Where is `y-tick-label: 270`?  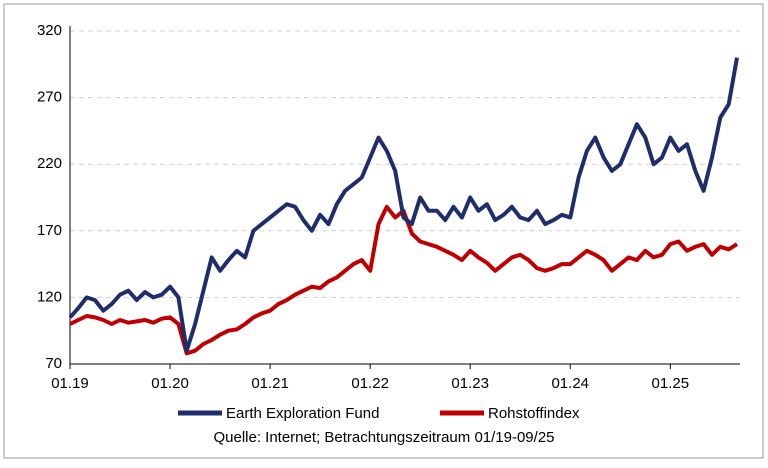 y-tick-label: 270 is located at coordinates (49, 97).